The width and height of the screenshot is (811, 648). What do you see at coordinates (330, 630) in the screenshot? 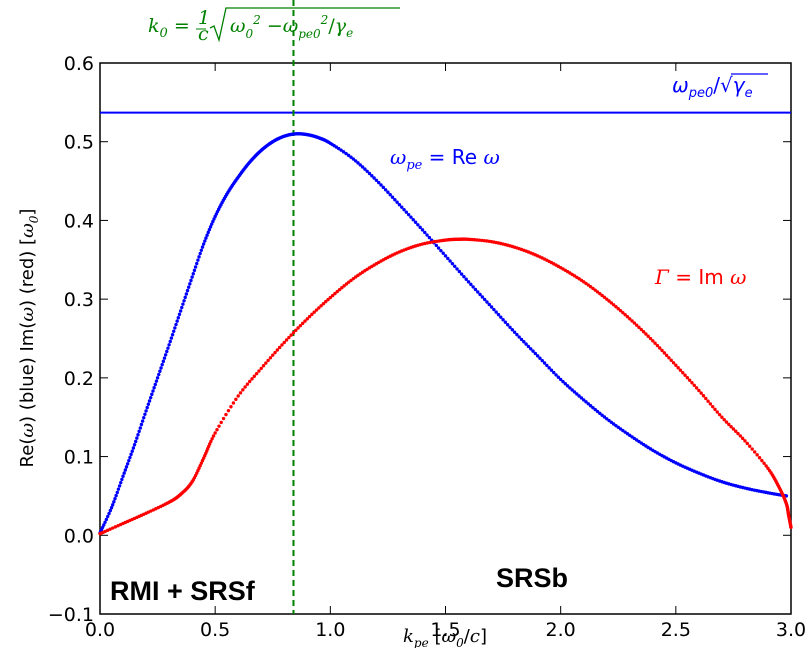
I see `x-tick-label: 1.0` at bounding box center [330, 630].